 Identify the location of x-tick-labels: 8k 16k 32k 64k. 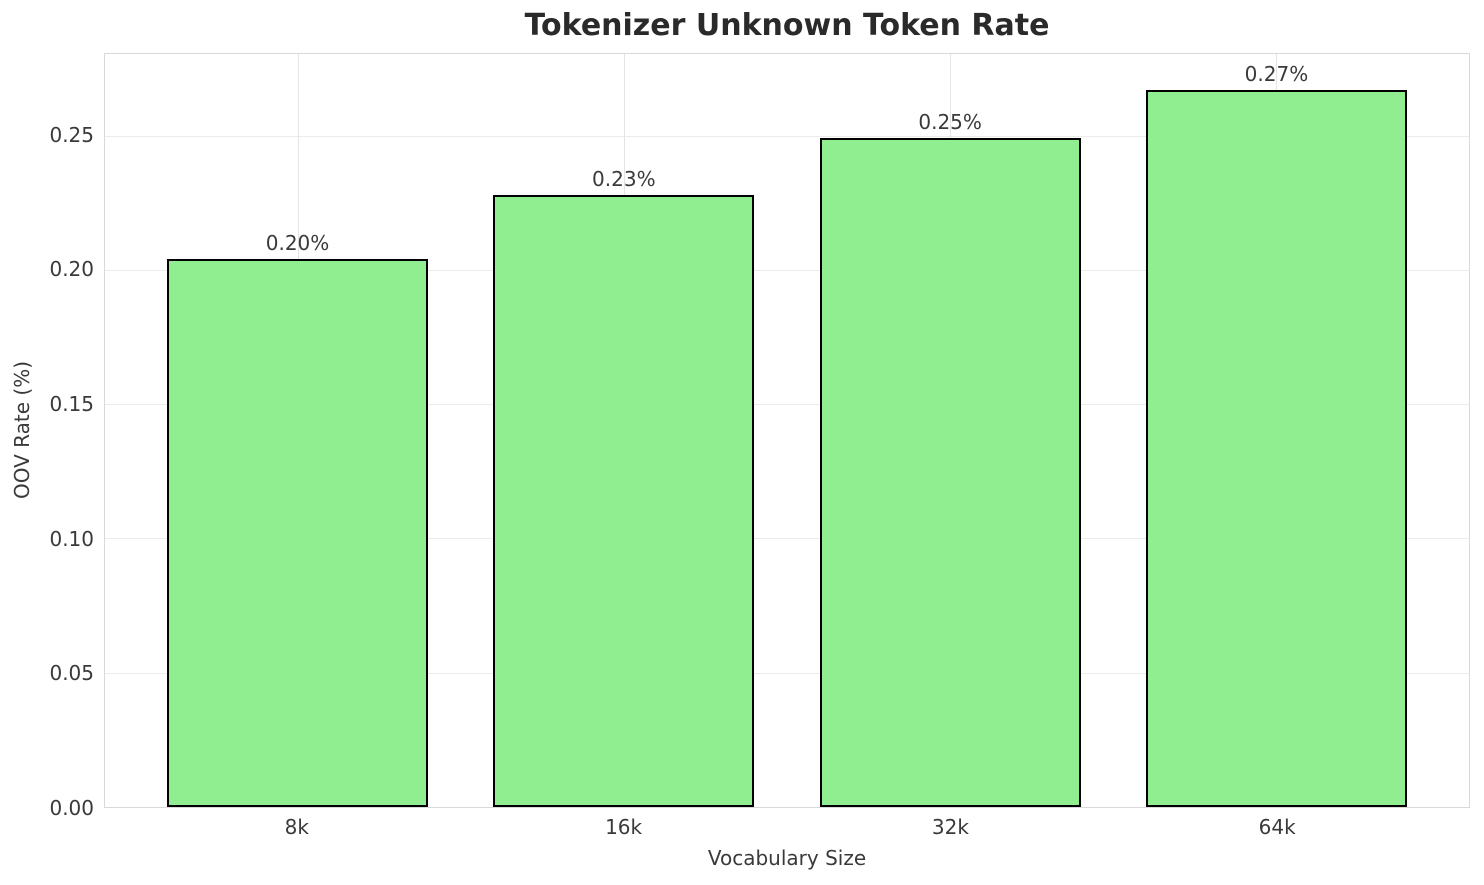
(787, 828).